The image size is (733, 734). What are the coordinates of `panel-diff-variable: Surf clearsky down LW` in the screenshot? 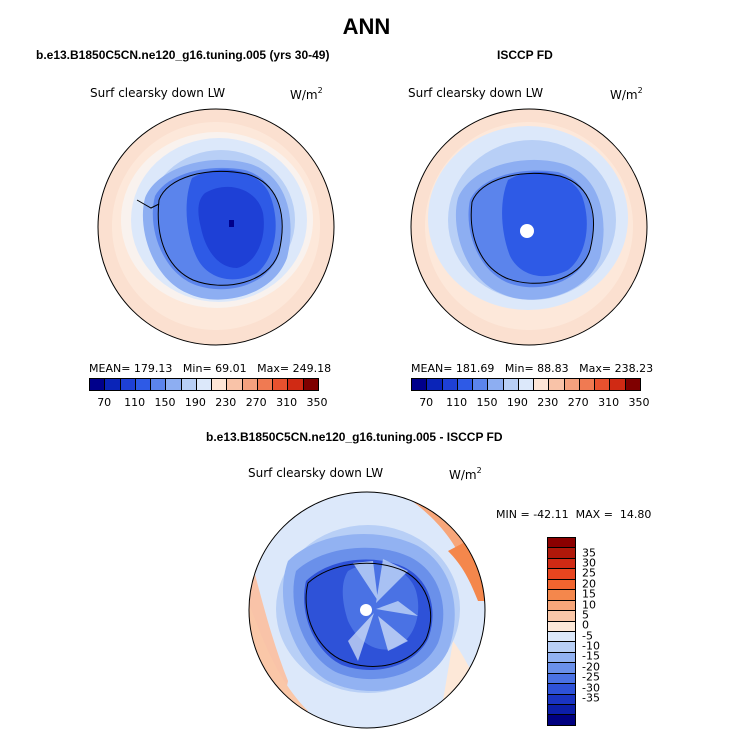 It's located at (316, 473).